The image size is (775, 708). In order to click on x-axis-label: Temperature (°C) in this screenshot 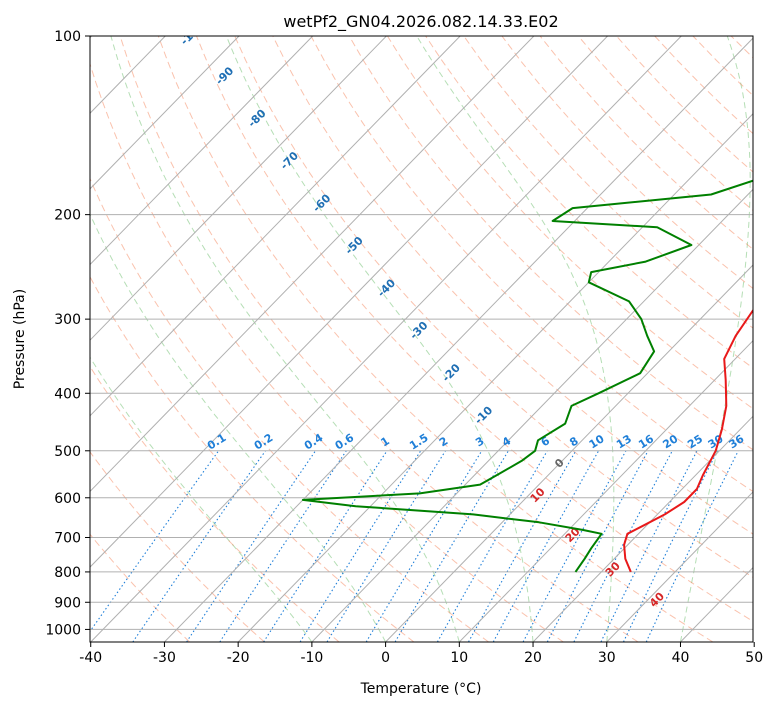, I will do `click(421, 689)`.